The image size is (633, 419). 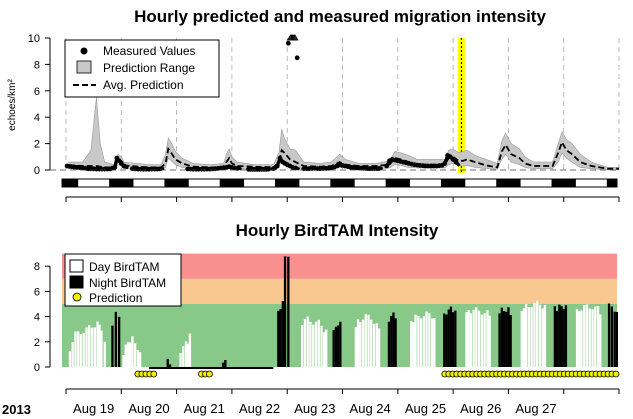 I want to click on date-tick-label: Aug 19, so click(x=93, y=408).